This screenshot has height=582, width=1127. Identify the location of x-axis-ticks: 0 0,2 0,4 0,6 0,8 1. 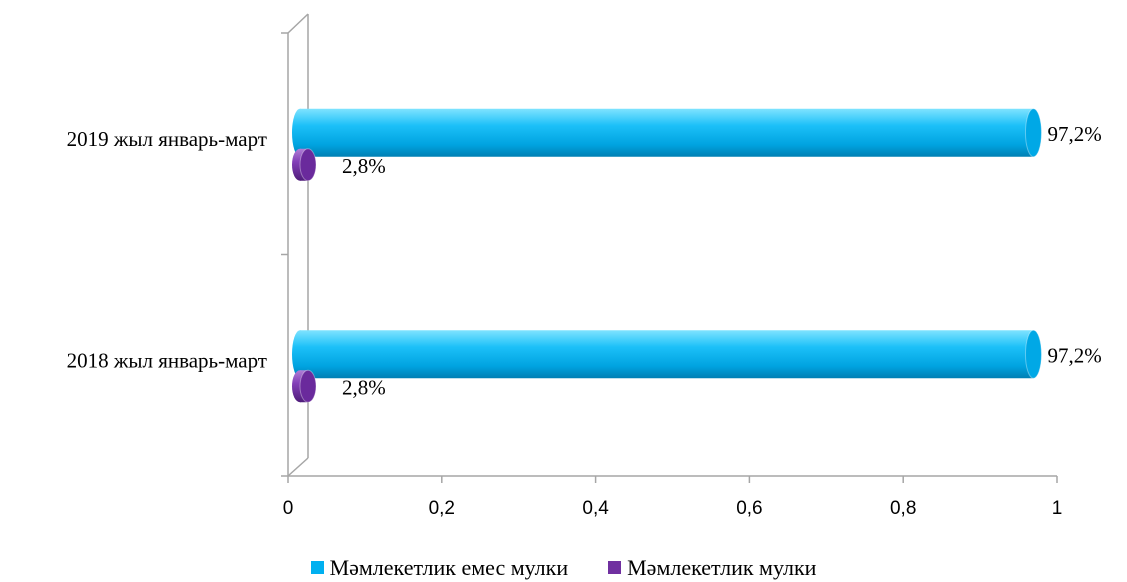
(673, 497).